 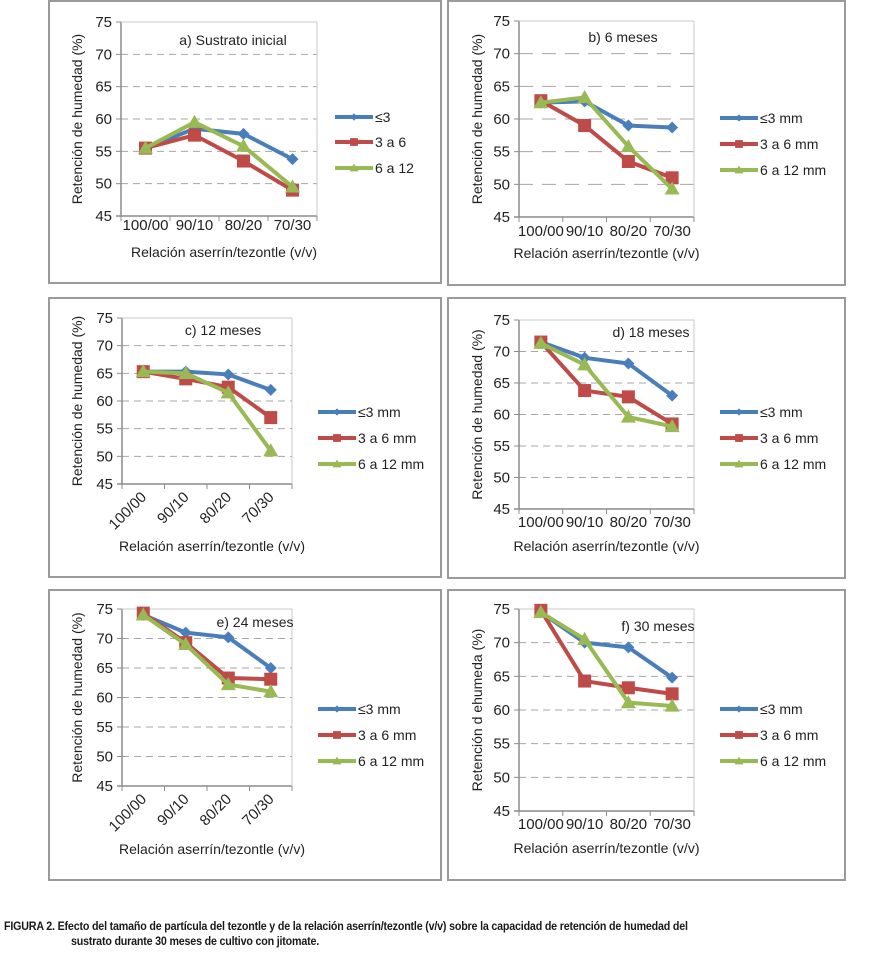 I want to click on chart-title: b) 6 meses, so click(x=622, y=37).